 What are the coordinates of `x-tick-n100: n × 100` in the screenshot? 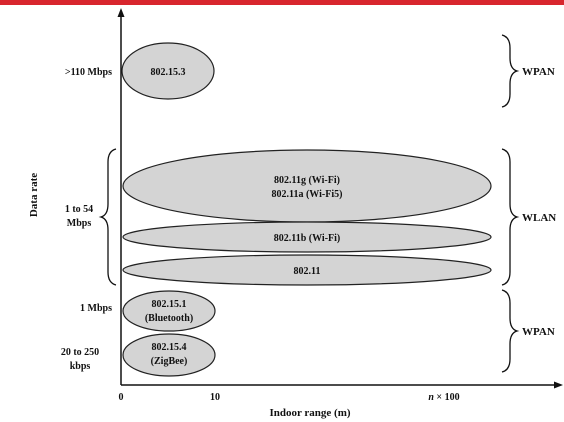 It's located at (443, 397).